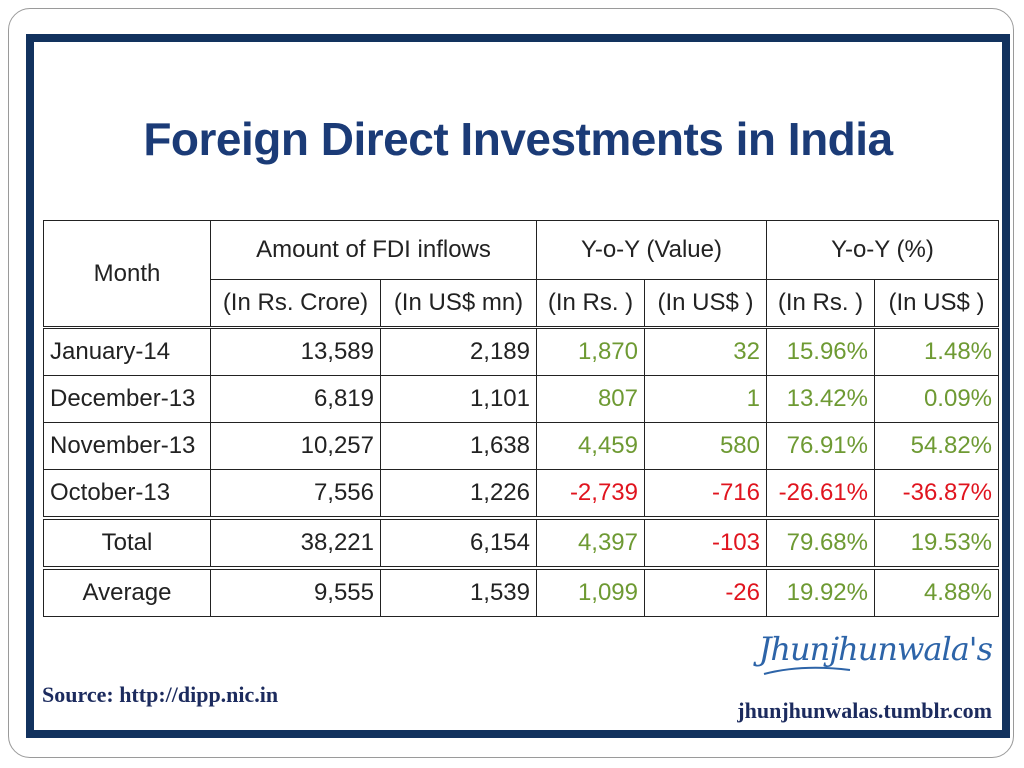 Image resolution: width=1024 pixels, height=768 pixels. What do you see at coordinates (590, 542) in the screenshot?
I see `cell-yoy-rs: 4,397` at bounding box center [590, 542].